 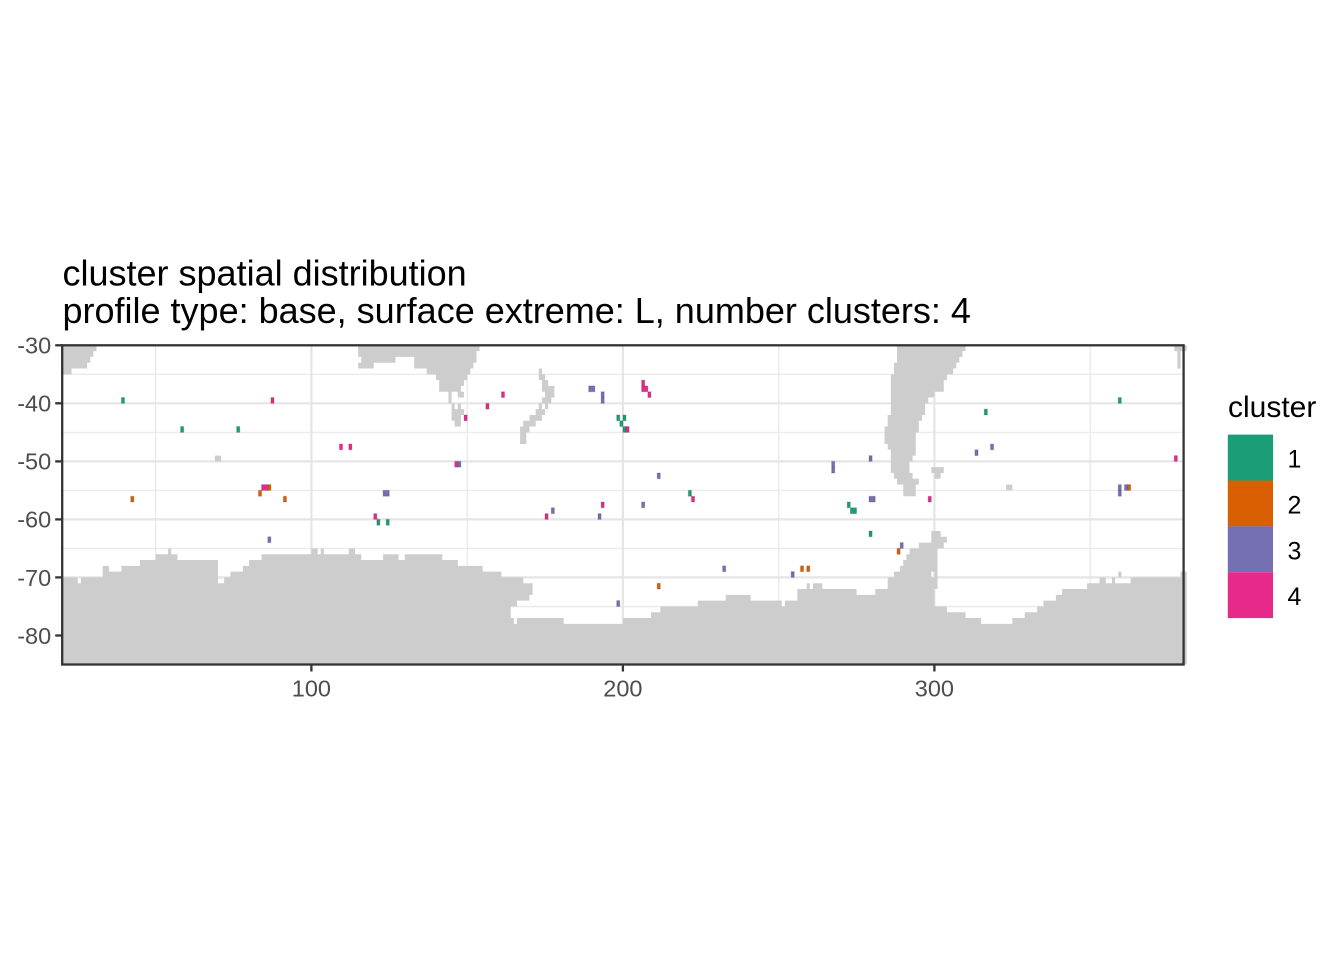 I want to click on svg-text: cluster, so click(x=1272, y=407).